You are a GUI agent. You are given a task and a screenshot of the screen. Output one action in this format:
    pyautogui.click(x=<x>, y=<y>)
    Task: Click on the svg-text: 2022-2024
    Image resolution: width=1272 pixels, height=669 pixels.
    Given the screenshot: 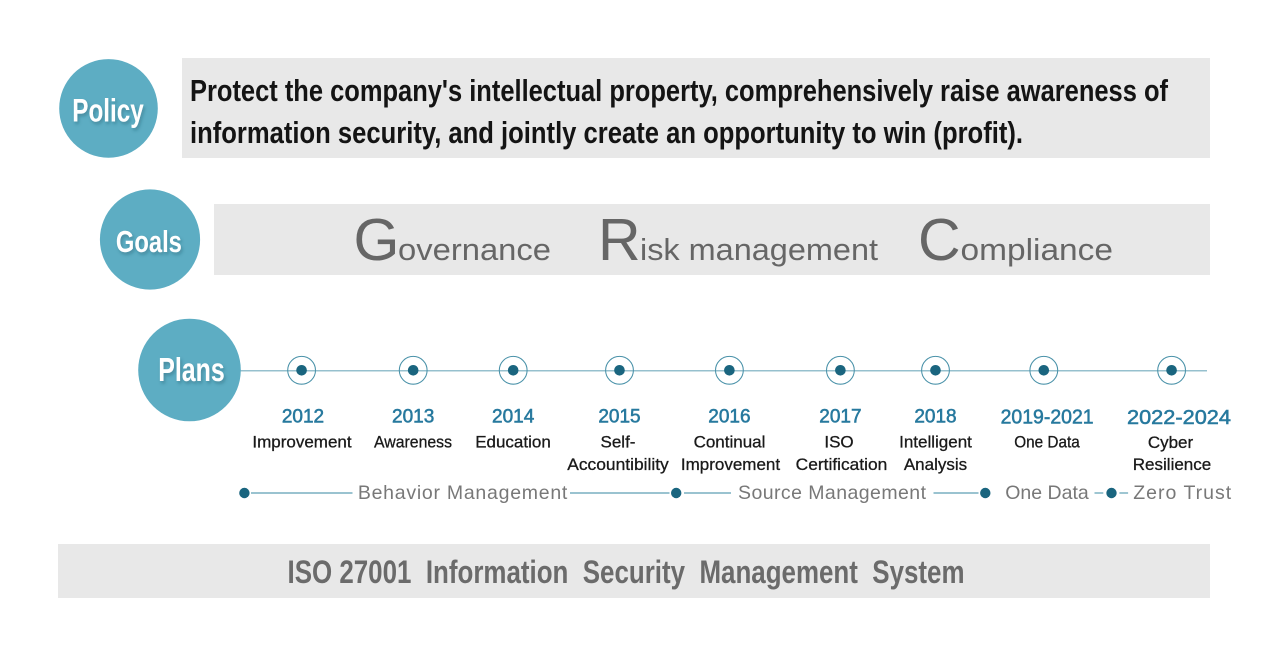 What is the action you would take?
    pyautogui.click(x=1179, y=417)
    